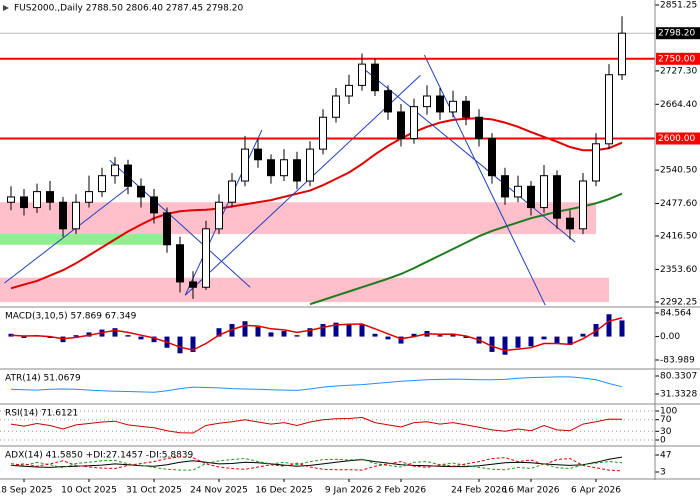 The image size is (700, 500). Describe the element at coordinates (677, 360) in the screenshot. I see `y-tick-label: -83.989` at that location.